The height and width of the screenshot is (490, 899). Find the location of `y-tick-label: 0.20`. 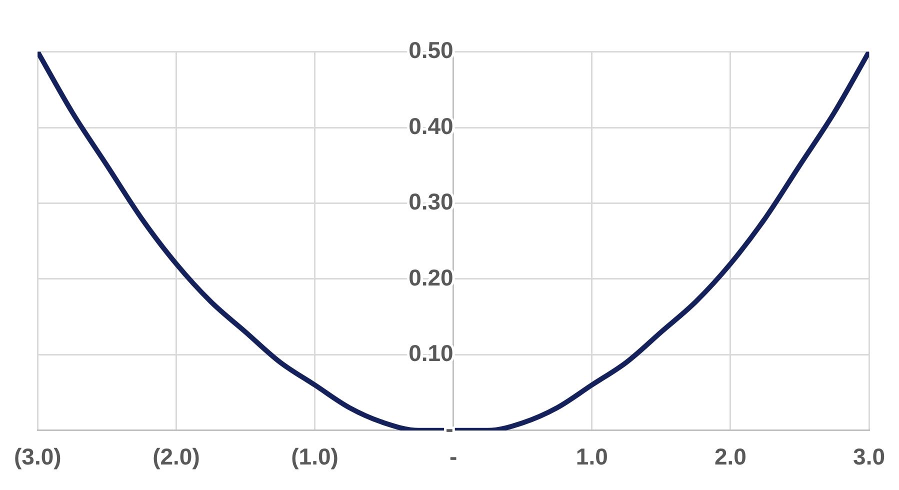

y-tick-label: 0.20 is located at coordinates (431, 277).